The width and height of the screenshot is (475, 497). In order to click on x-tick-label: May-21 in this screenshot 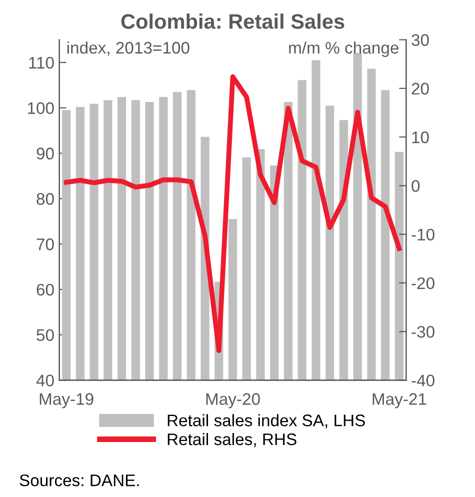, I will do `click(399, 400)`.